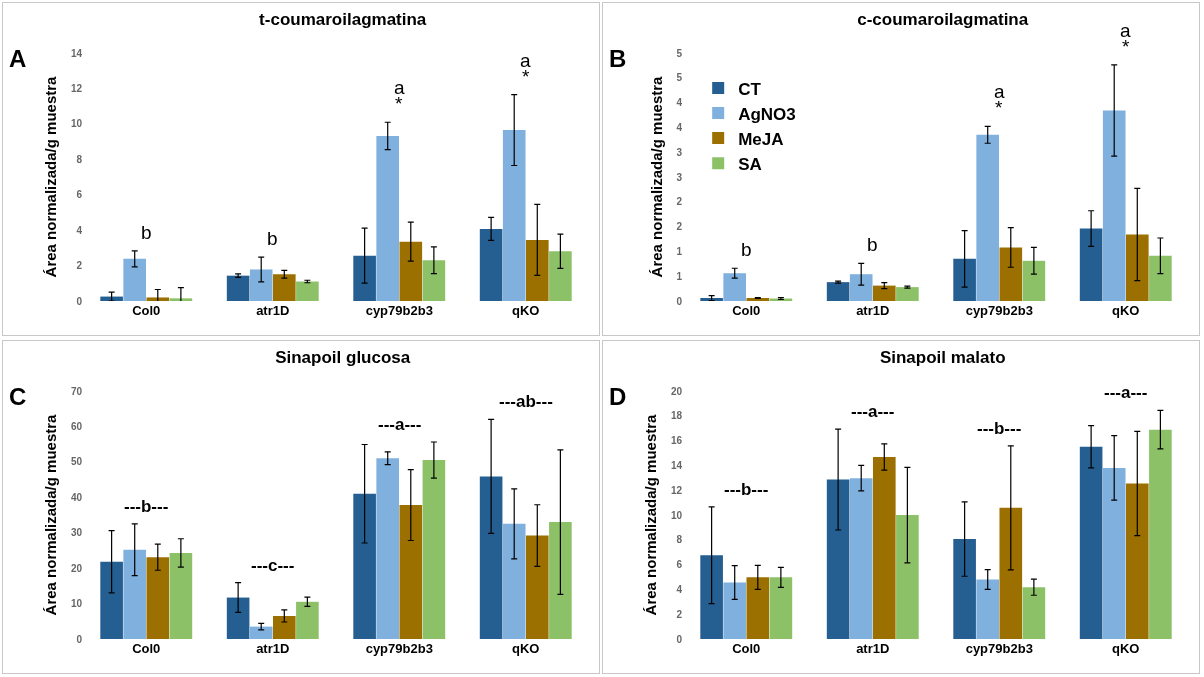 The height and width of the screenshot is (677, 1204). Describe the element at coordinates (676, 416) in the screenshot. I see `y-tick-label: 18` at that location.